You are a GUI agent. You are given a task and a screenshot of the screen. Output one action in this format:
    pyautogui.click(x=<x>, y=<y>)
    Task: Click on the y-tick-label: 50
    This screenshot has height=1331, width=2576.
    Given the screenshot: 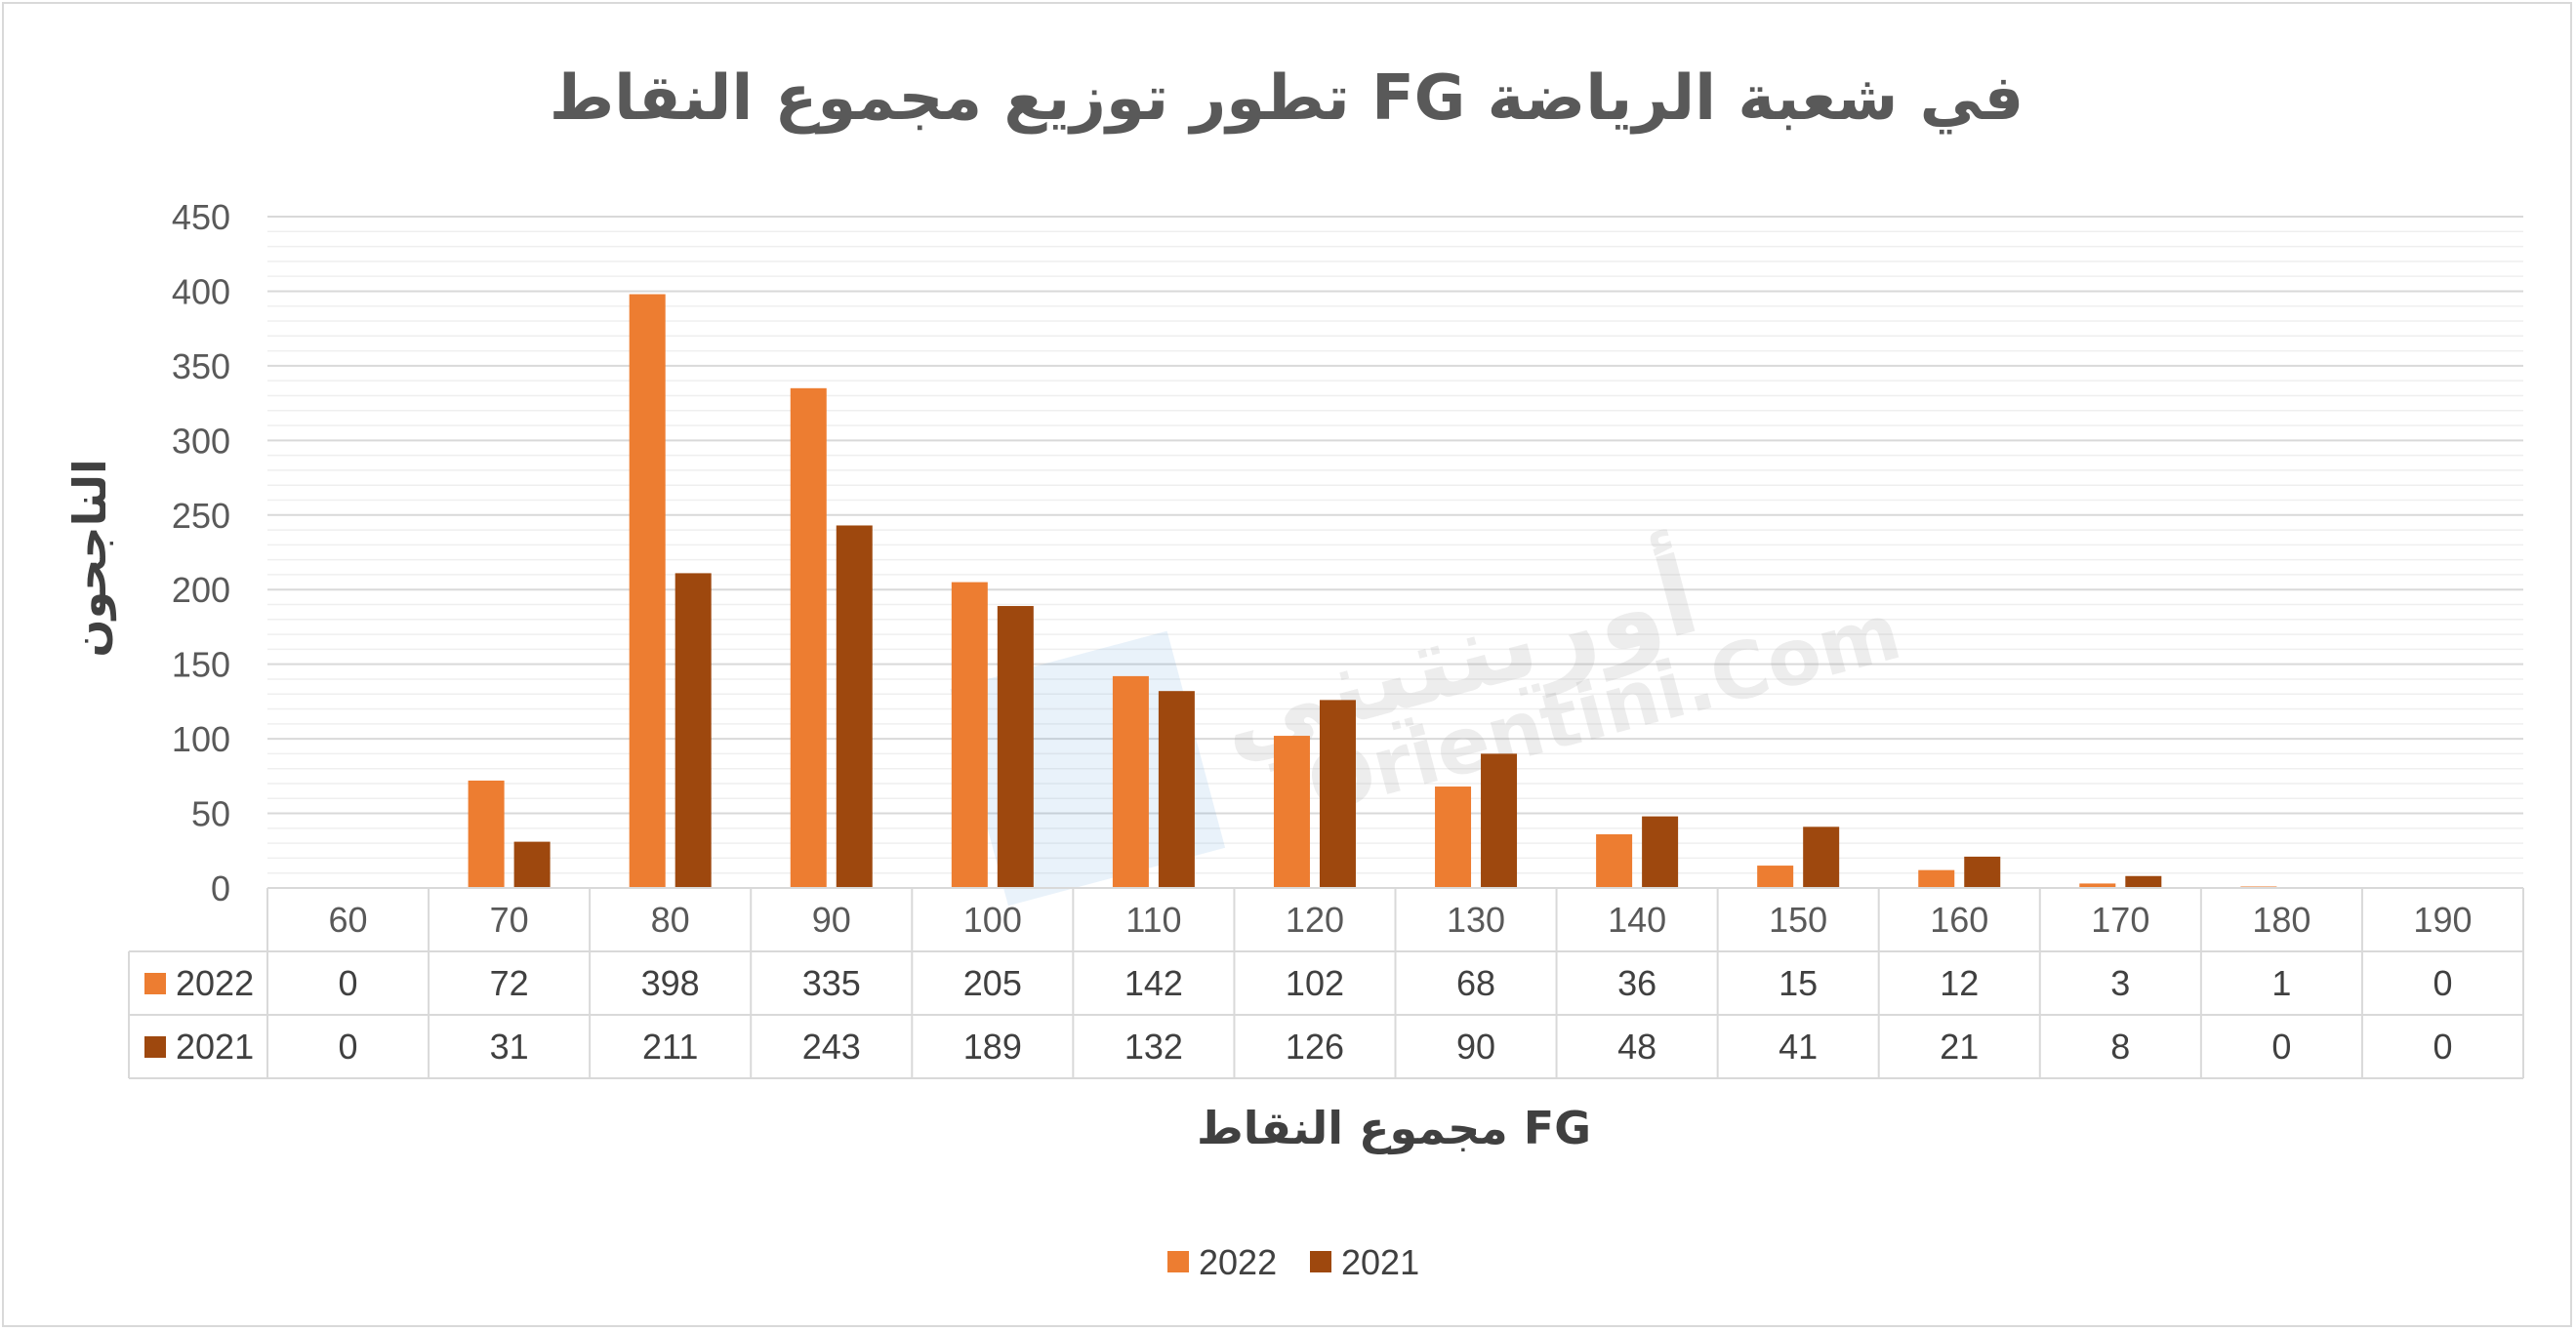 What is the action you would take?
    pyautogui.click(x=210, y=814)
    